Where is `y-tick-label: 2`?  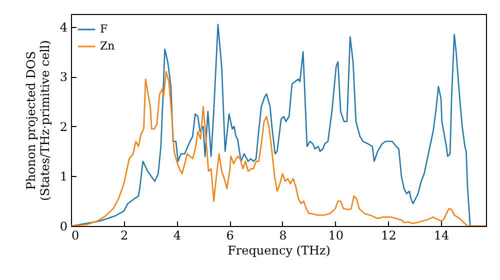
y-tick-label: 2 is located at coordinates (64, 127).